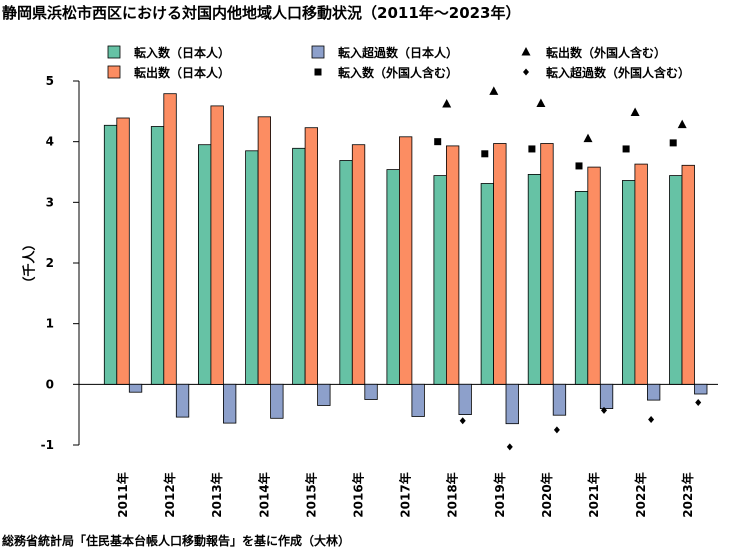 The height and width of the screenshot is (550, 750). Describe the element at coordinates (640, 494) in the screenshot. I see `x-tick-label: 2022年` at that location.